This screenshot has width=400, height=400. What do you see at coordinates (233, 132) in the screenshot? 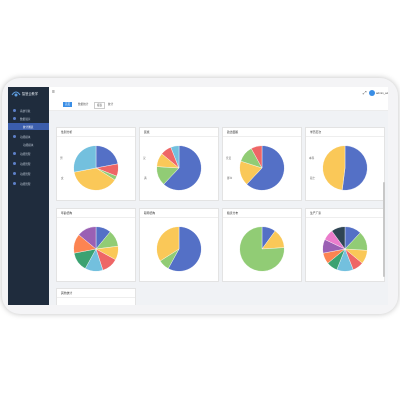
I see `chart-card-title: 政治面貌` at bounding box center [233, 132].